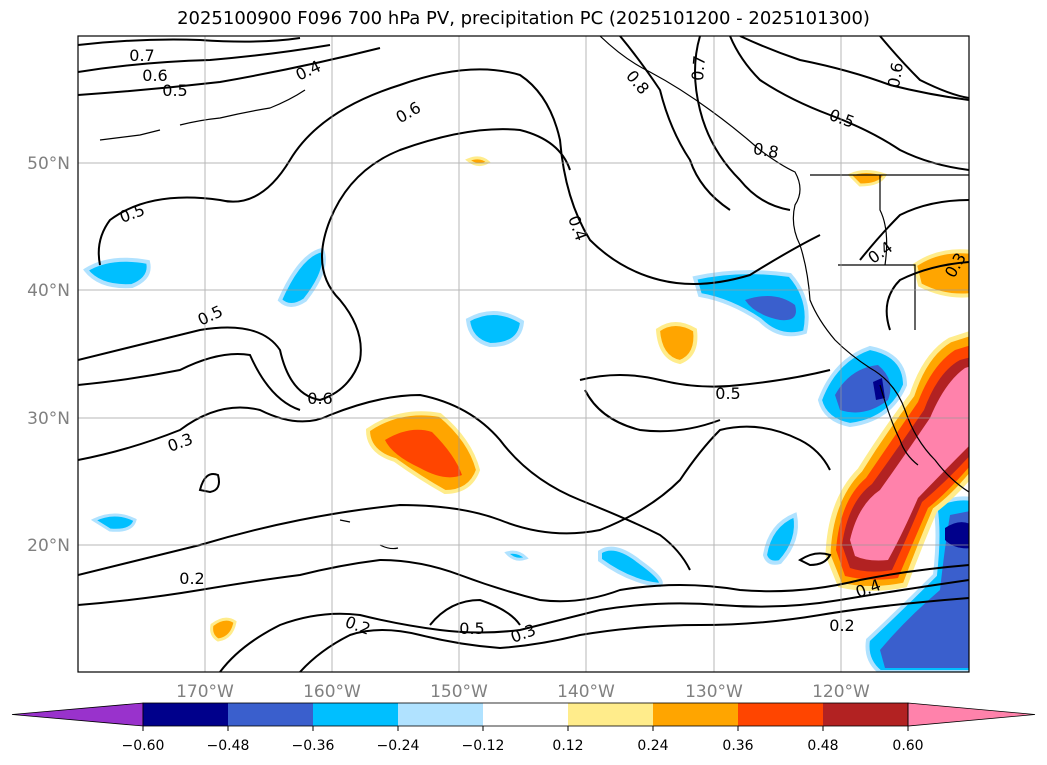 Image resolution: width=1047 pixels, height=765 pixels. What do you see at coordinates (907, 746) in the screenshot?
I see `colorbar-tick-label: 0.60` at bounding box center [907, 746].